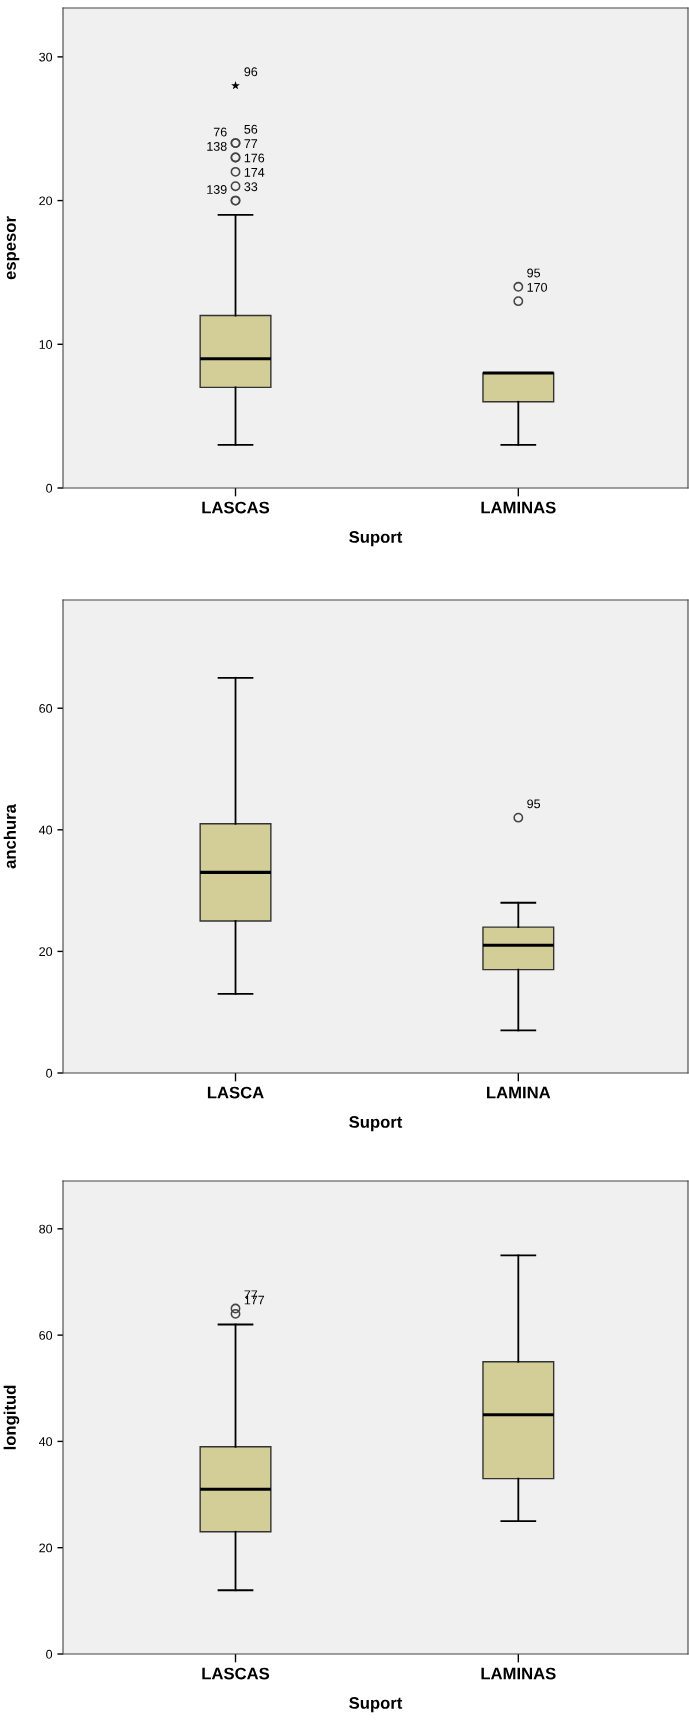 The height and width of the screenshot is (1728, 689). I want to click on annotation: 76, so click(220, 132).